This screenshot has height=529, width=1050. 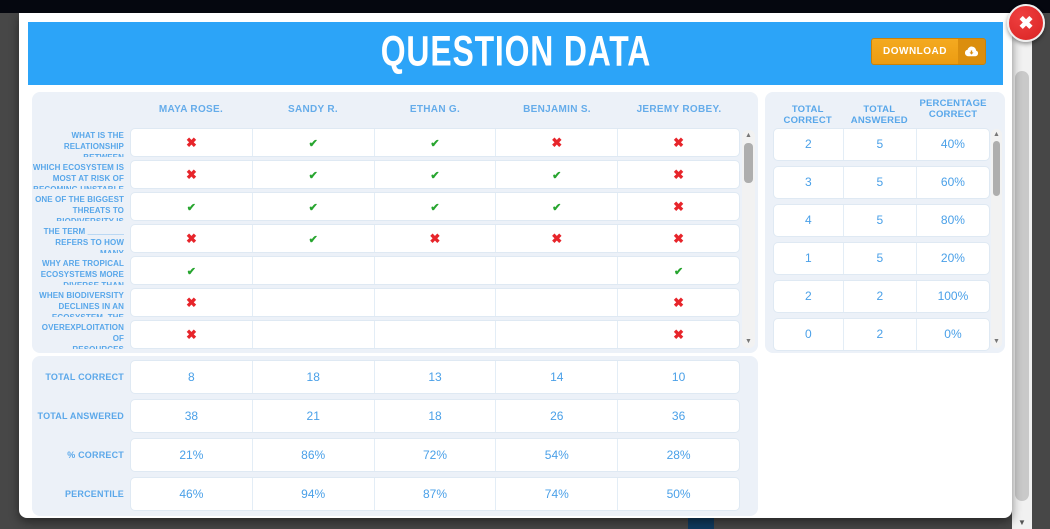 I want to click on summary-cell: 94%, so click(x=312, y=494).